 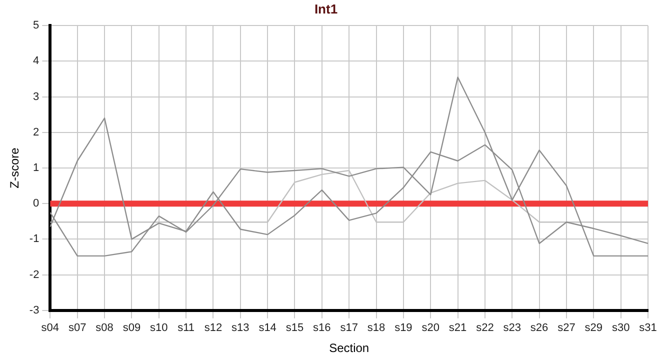 What do you see at coordinates (512, 328) in the screenshot?
I see `x-tick-label: s23` at bounding box center [512, 328].